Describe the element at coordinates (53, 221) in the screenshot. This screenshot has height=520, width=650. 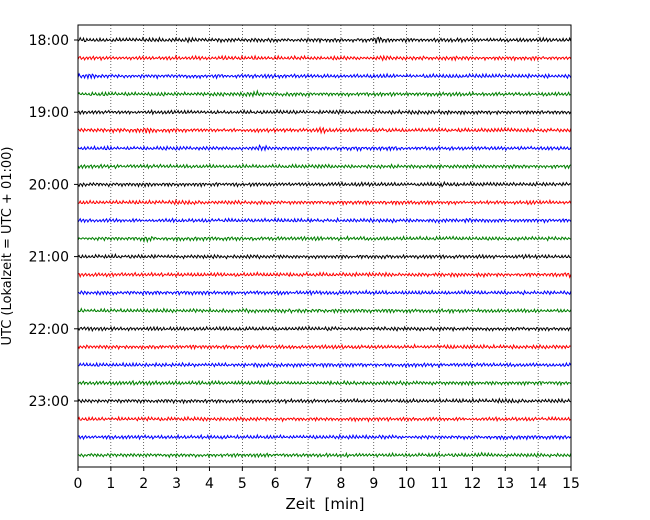
I see `y-axis-ticks: 18:00 19:00 20:00 21:00 22:00 23:00` at that location.